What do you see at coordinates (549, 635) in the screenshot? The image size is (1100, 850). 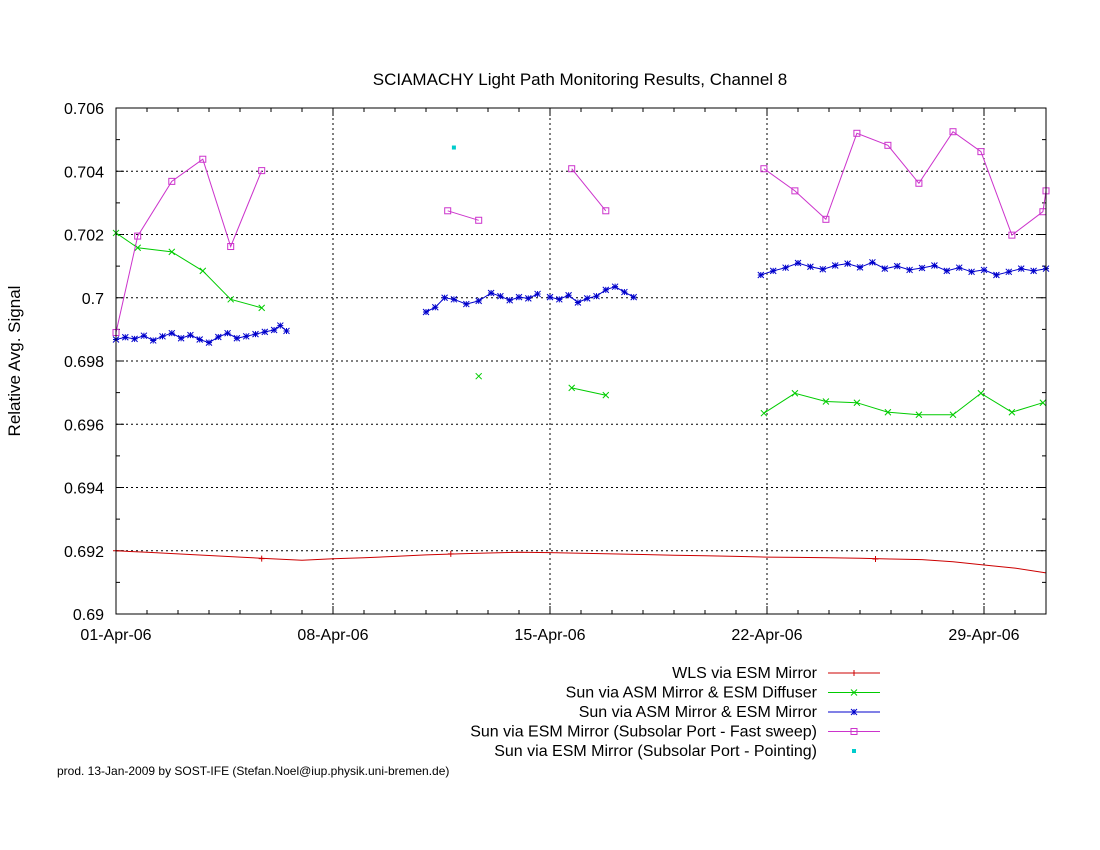 I see `x-tick-label: 15-Apr-06` at bounding box center [549, 635].